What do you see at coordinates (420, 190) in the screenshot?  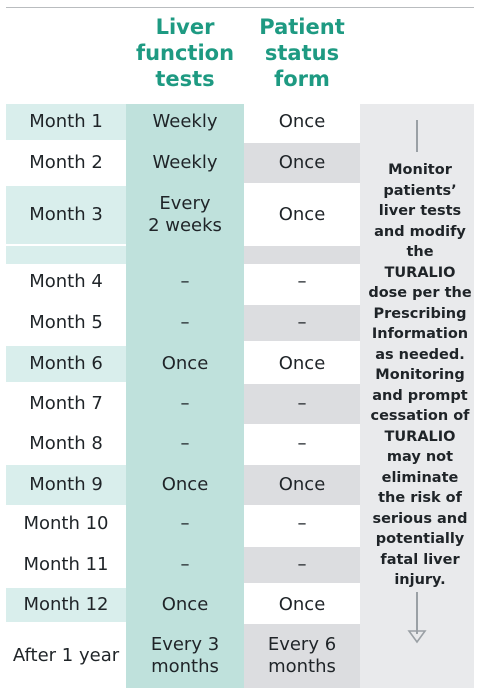 I see `note-line: patients’` at bounding box center [420, 190].